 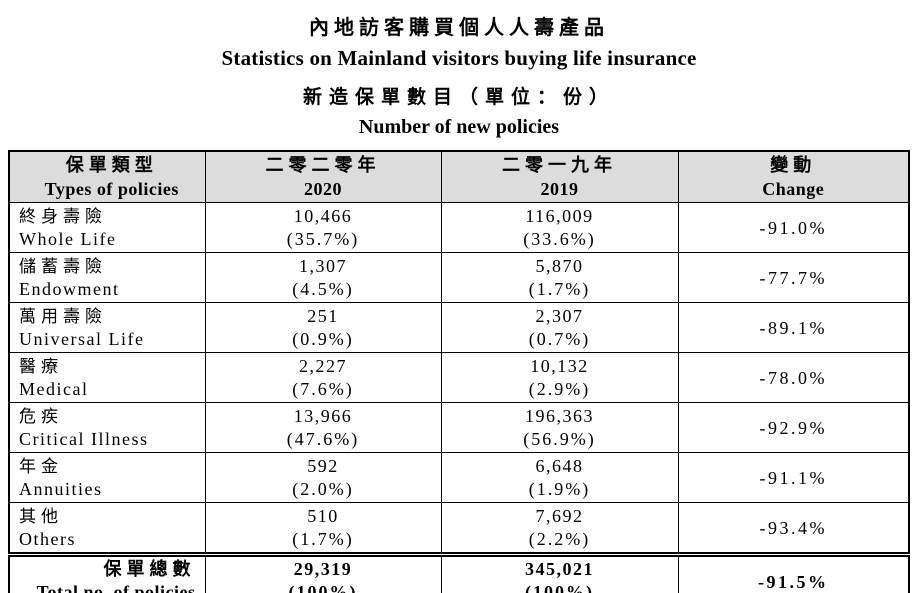 I want to click on total-cell-2020: 29,319 (100%), so click(x=323, y=572).